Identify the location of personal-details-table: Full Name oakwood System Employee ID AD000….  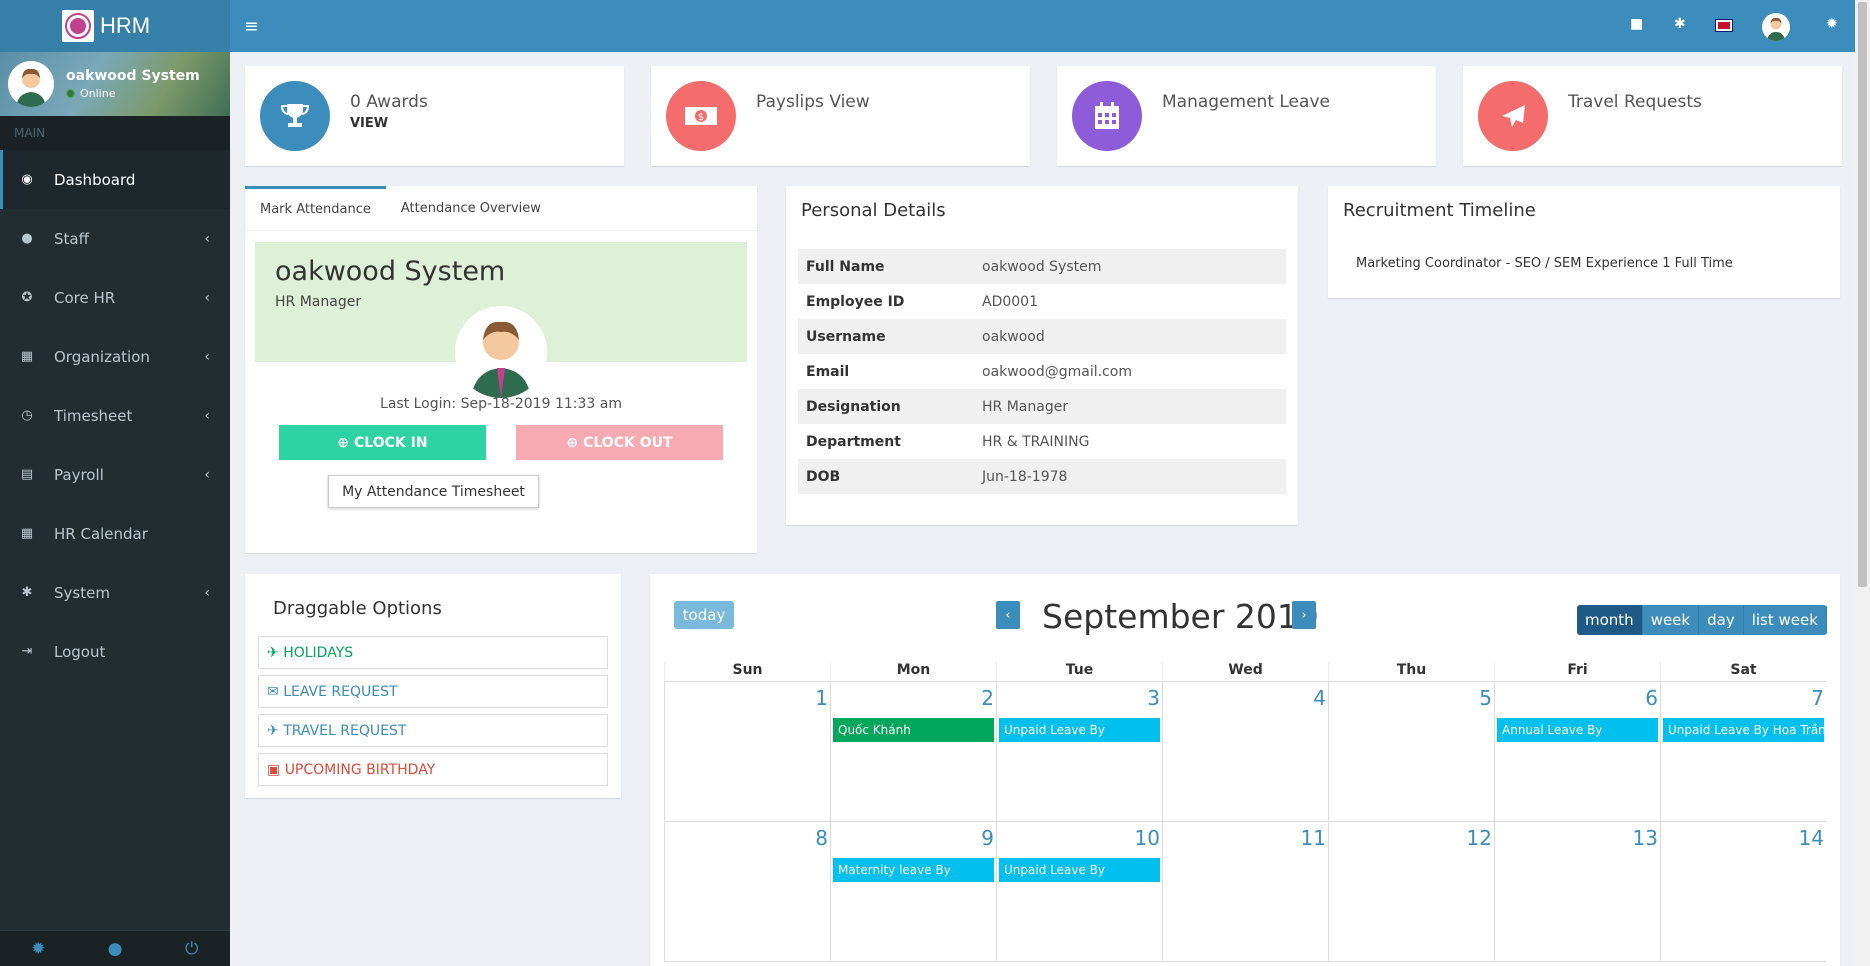
(1042, 371).